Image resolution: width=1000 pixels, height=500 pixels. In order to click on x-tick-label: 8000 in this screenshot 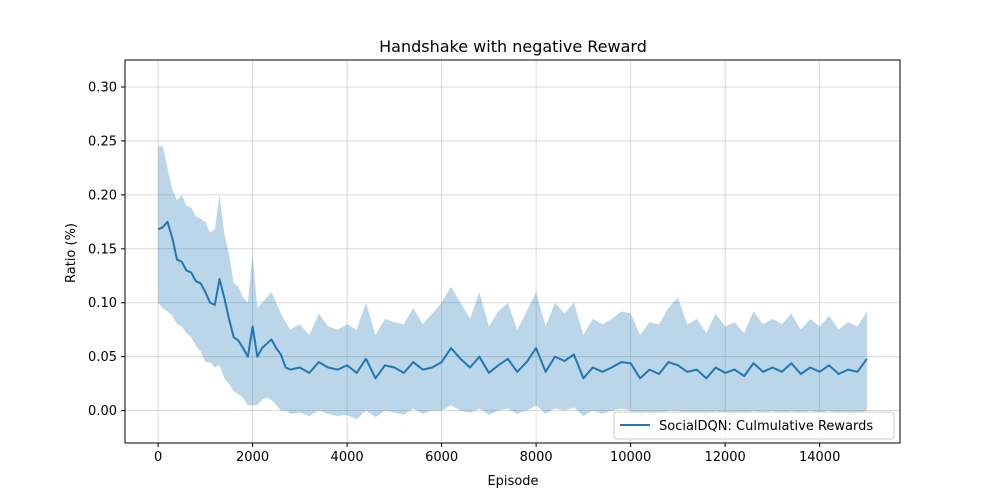, I will do `click(536, 457)`.